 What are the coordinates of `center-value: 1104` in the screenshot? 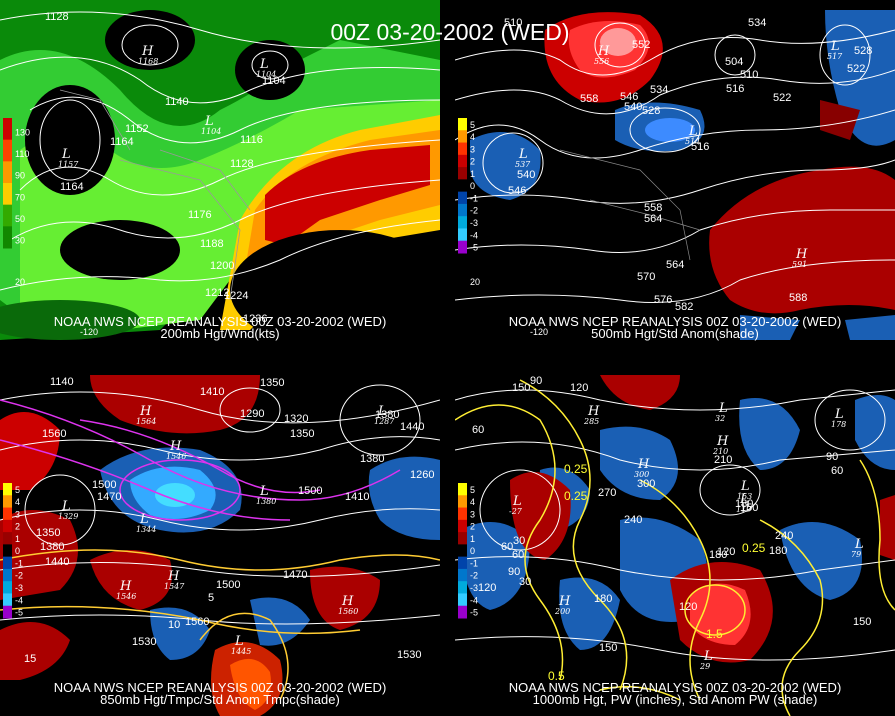 It's located at (266, 74).